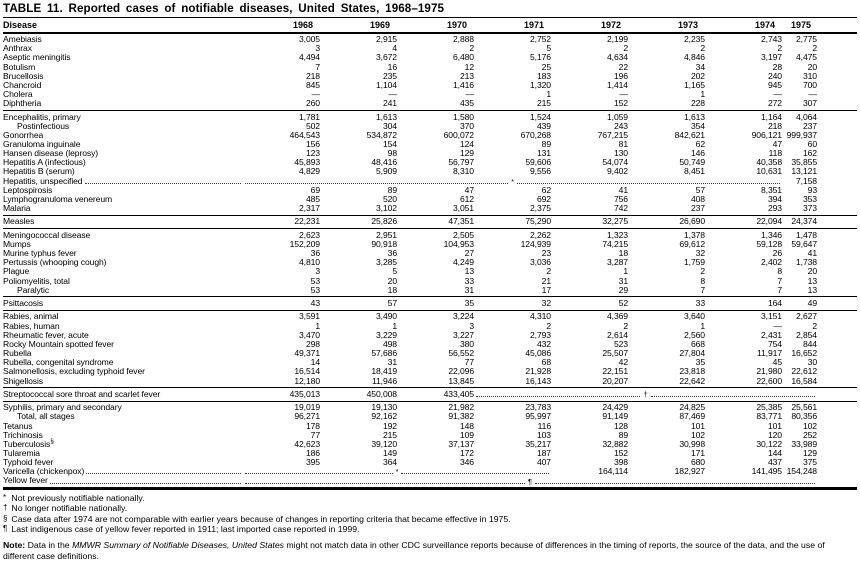  What do you see at coordinates (123, 362) in the screenshot?
I see `disease-cell: Rubella, congenital syndrome` at bounding box center [123, 362].